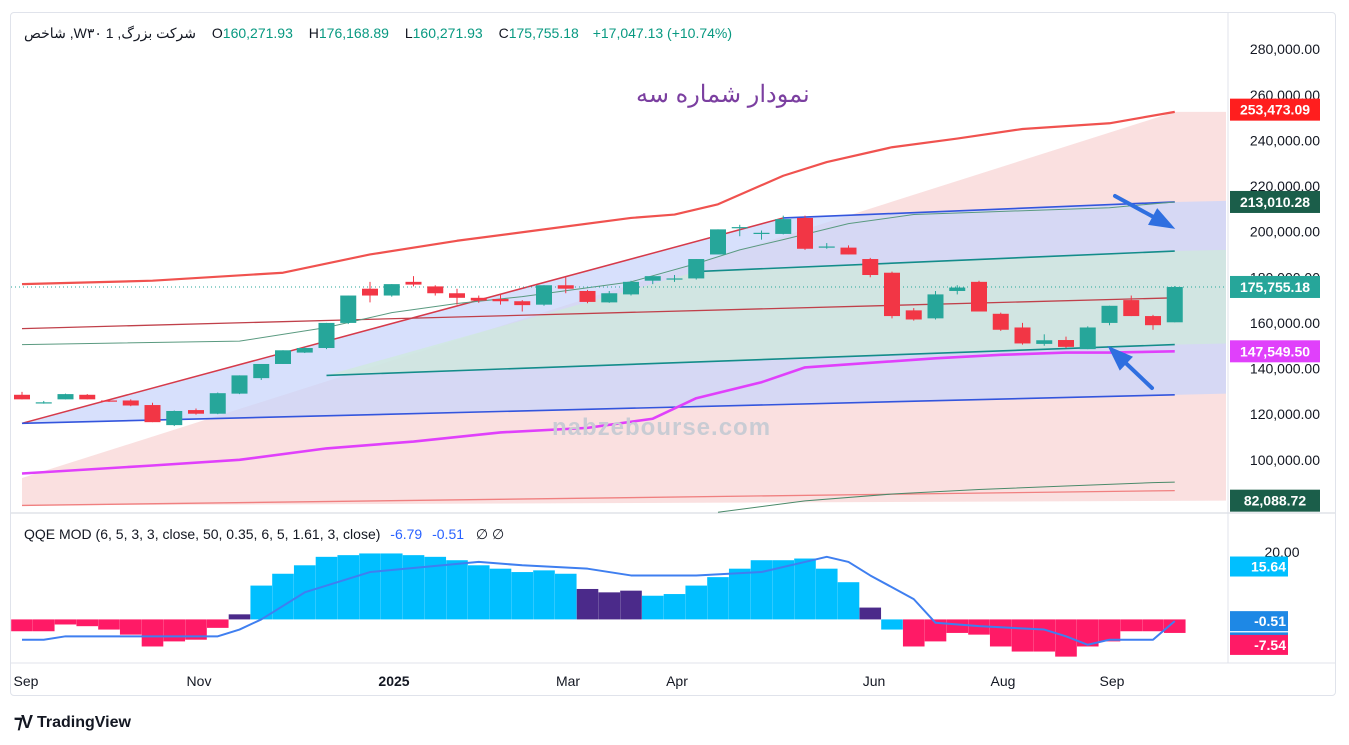 The height and width of the screenshot is (745, 1349). Describe the element at coordinates (946, 497) in the screenshot. I see `long-ma-line` at that location.